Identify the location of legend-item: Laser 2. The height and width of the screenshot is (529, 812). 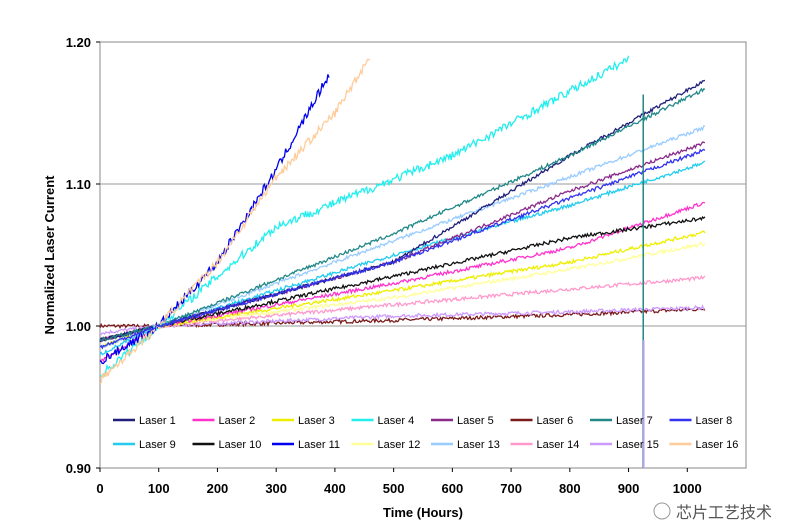
(224, 421).